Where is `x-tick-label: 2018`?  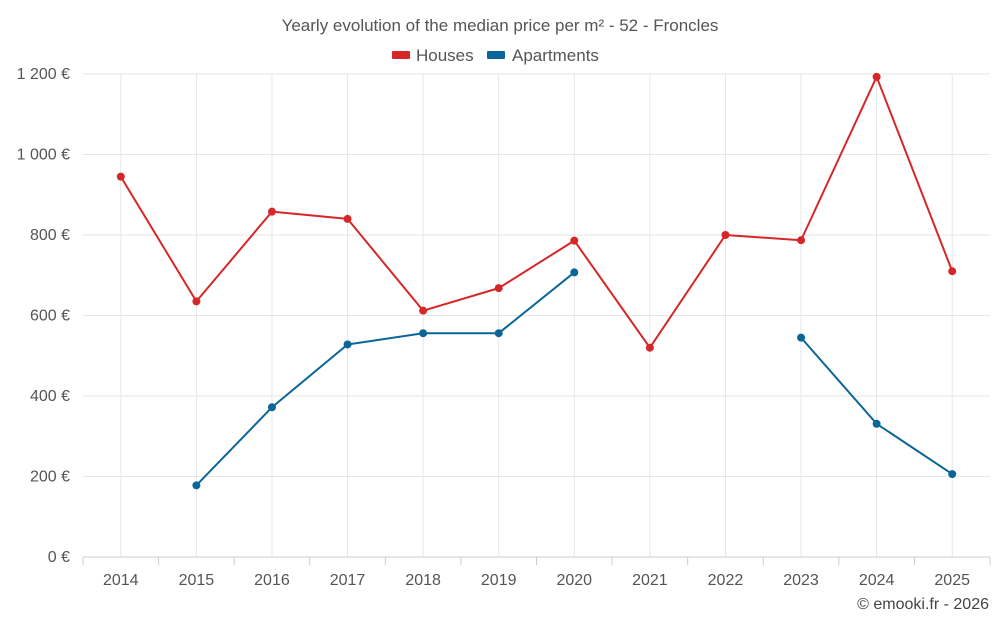 x-tick-label: 2018 is located at coordinates (423, 580).